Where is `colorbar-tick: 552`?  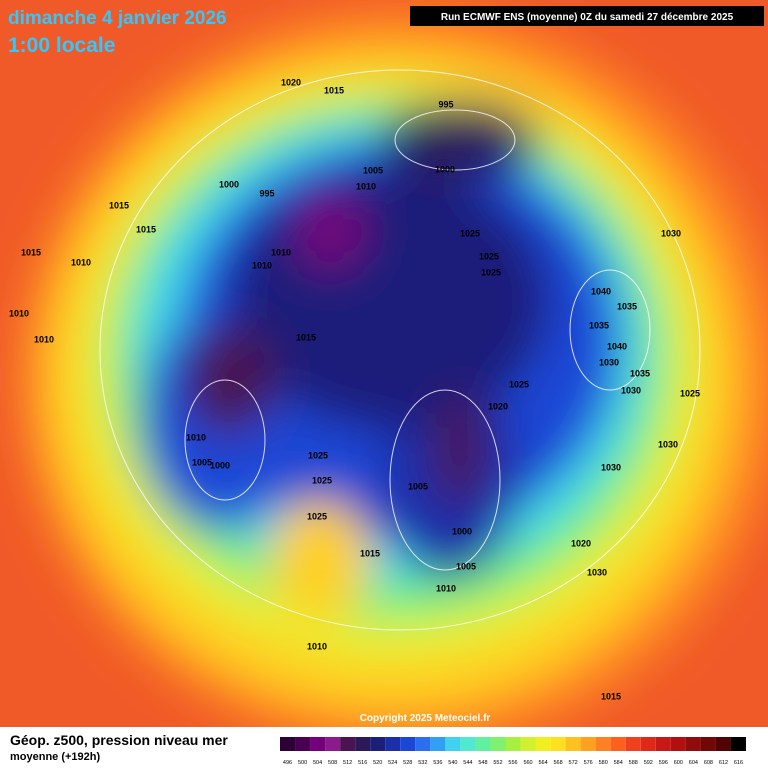 colorbar-tick: 552 is located at coordinates (497, 763).